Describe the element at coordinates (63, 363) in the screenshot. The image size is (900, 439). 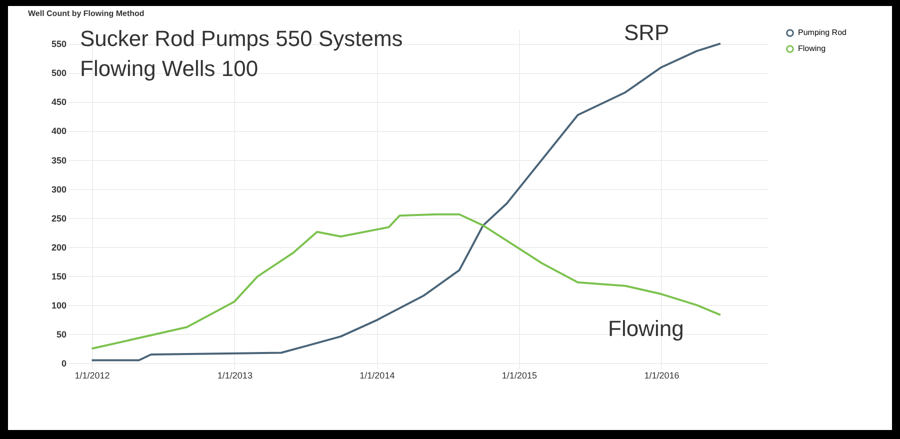
I see `y-tick-label: 0` at that location.